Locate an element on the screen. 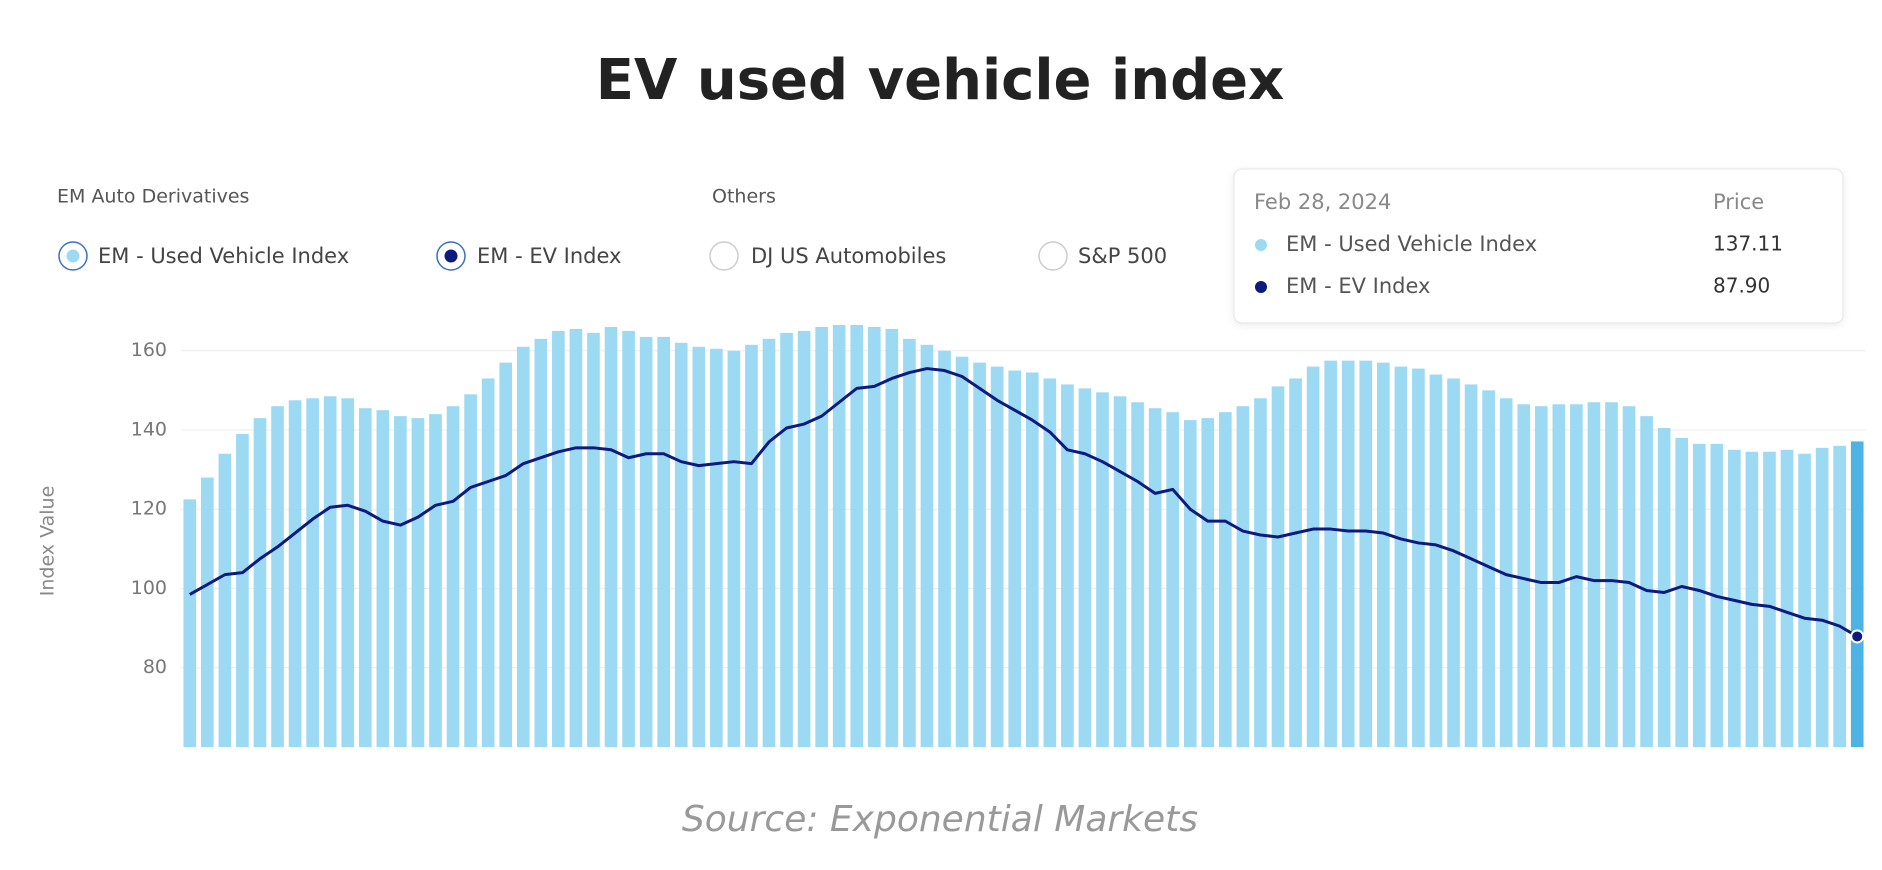 Image resolution: width=1882 pixels, height=870 pixels. tooltip-value: 87.90 is located at coordinates (1741, 286).